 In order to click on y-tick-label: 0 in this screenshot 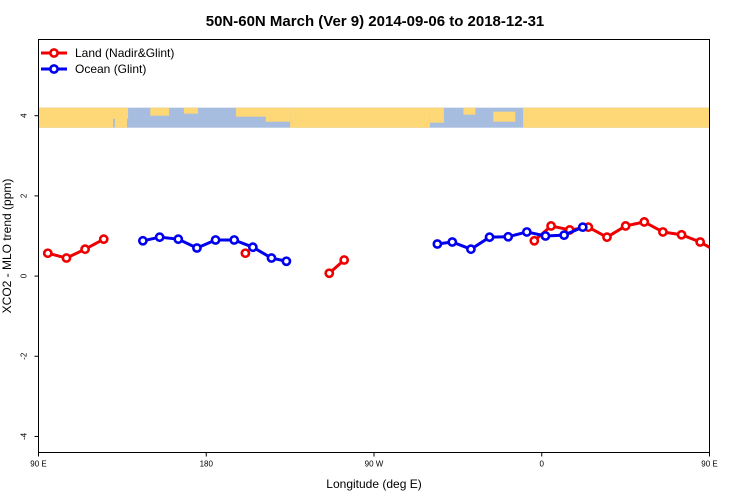, I will do `click(24, 275)`.